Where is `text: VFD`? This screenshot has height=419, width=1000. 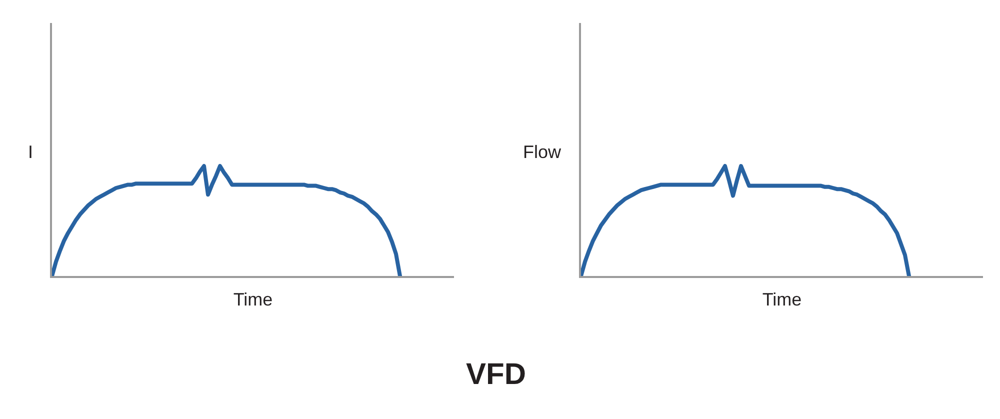 text: VFD is located at coordinates (496, 375).